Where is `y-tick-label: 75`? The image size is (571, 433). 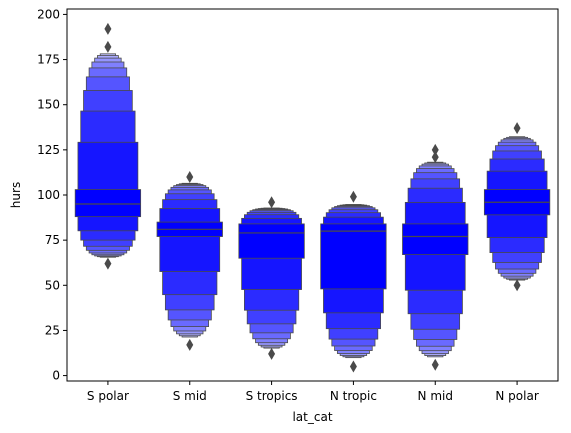 y-tick-label: 75 is located at coordinates (52, 240).